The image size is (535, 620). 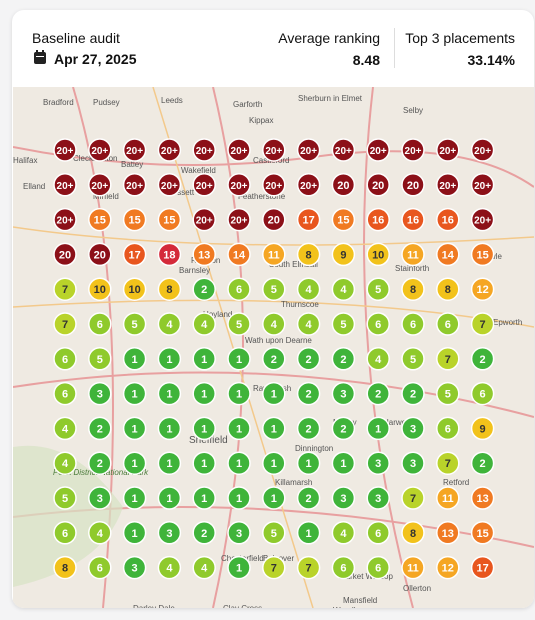 What do you see at coordinates (491, 60) in the screenshot?
I see `stat-value: 33.14%` at bounding box center [491, 60].